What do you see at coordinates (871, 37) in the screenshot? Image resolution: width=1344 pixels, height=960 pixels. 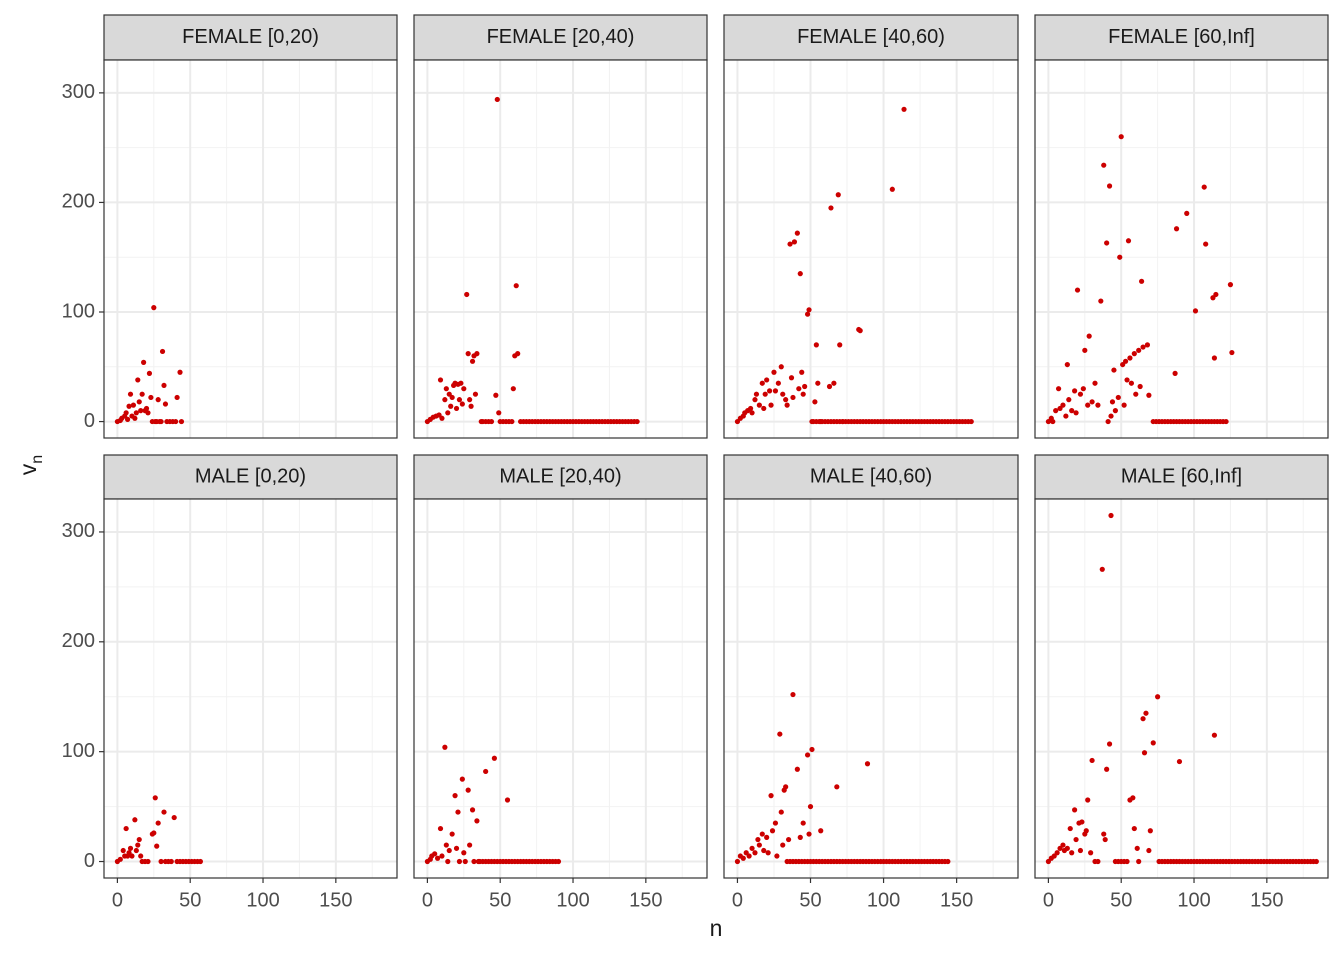 I see `strip-label: FEMALE [40,60)` at bounding box center [871, 37].